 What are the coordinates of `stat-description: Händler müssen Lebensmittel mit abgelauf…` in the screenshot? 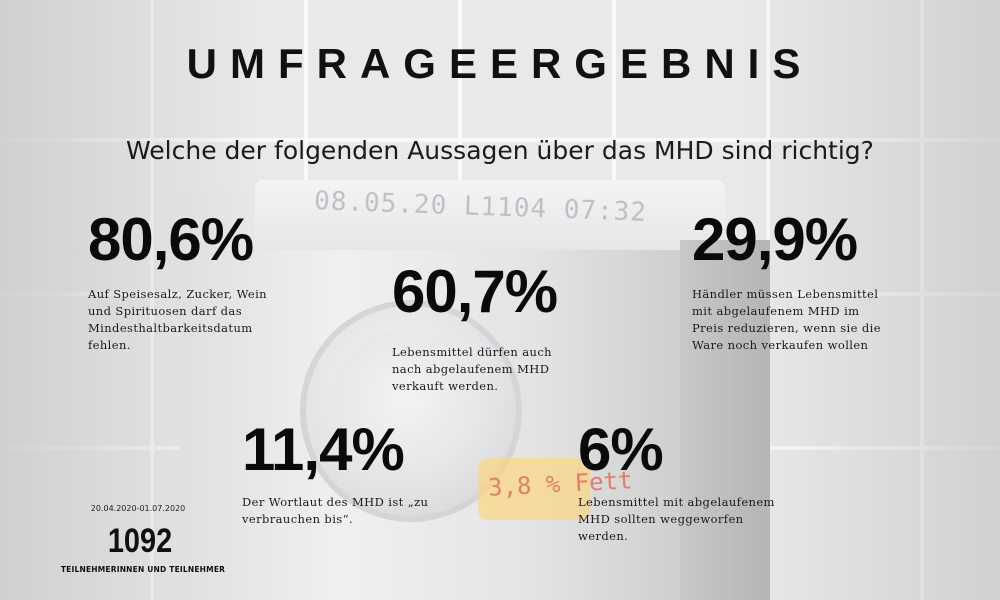 It's located at (786, 319).